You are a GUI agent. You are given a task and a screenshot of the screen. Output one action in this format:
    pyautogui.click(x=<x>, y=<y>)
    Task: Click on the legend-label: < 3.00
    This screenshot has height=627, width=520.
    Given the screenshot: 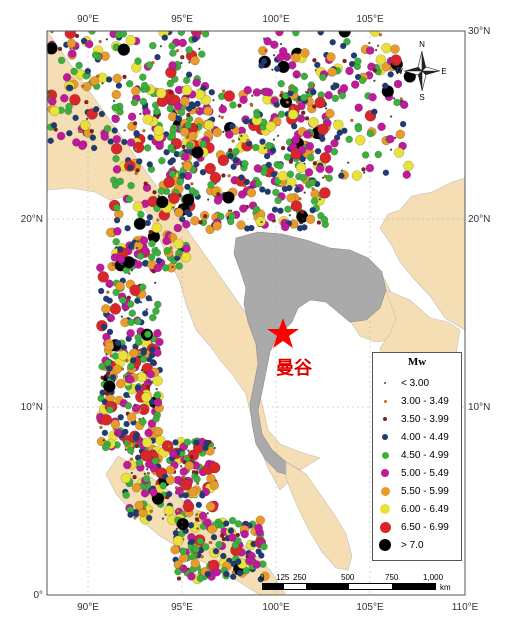 What is the action you would take?
    pyautogui.click(x=415, y=383)
    